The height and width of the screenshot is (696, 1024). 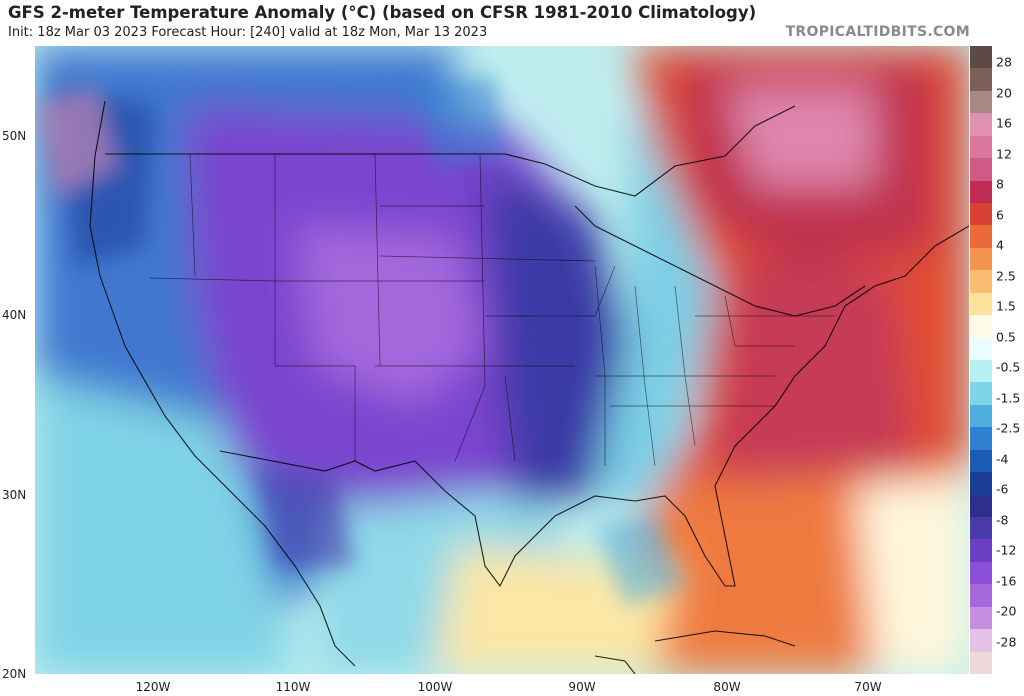 I want to click on lat-label-20n: 20N, so click(x=14, y=674).